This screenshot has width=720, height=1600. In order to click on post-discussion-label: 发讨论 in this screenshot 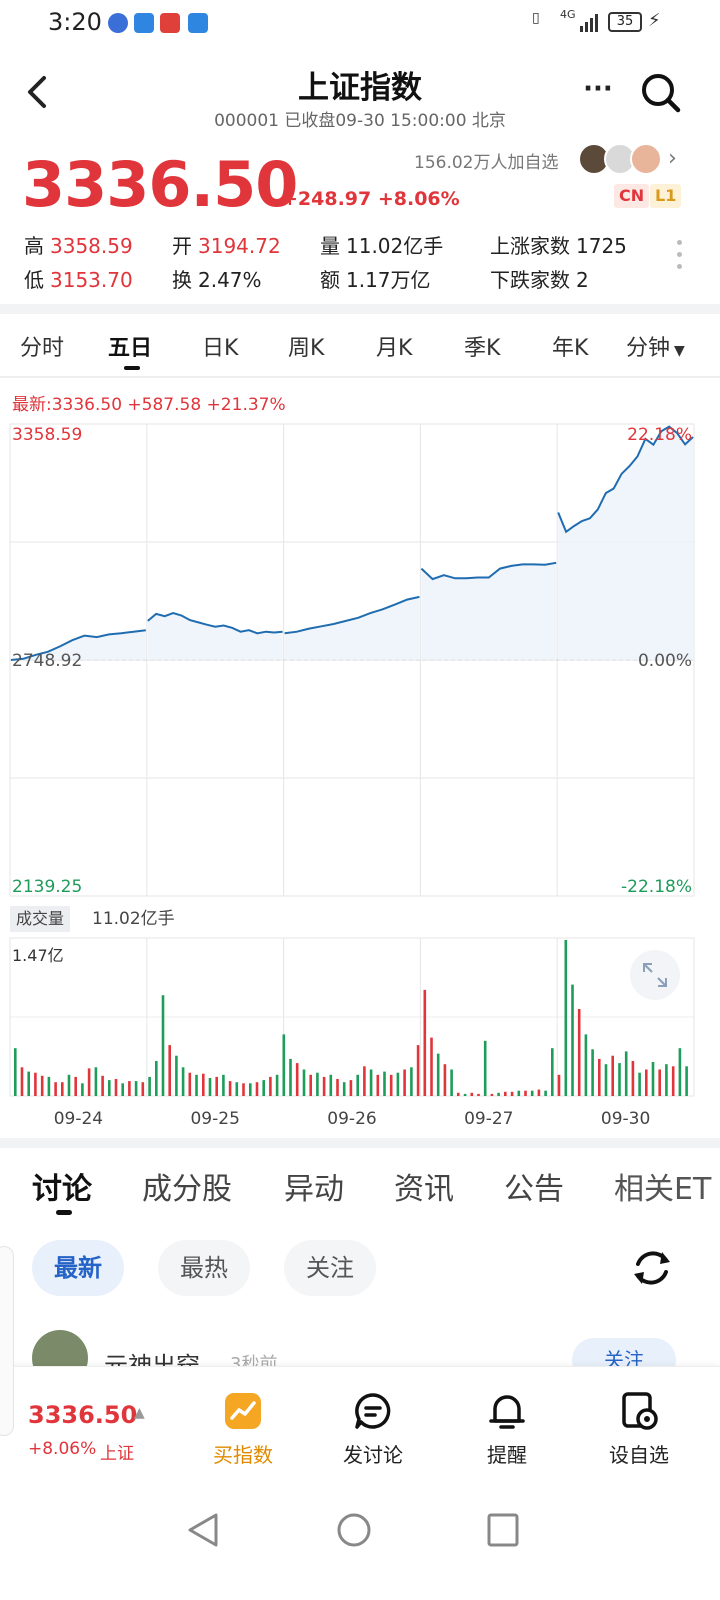, I will do `click(373, 1455)`.